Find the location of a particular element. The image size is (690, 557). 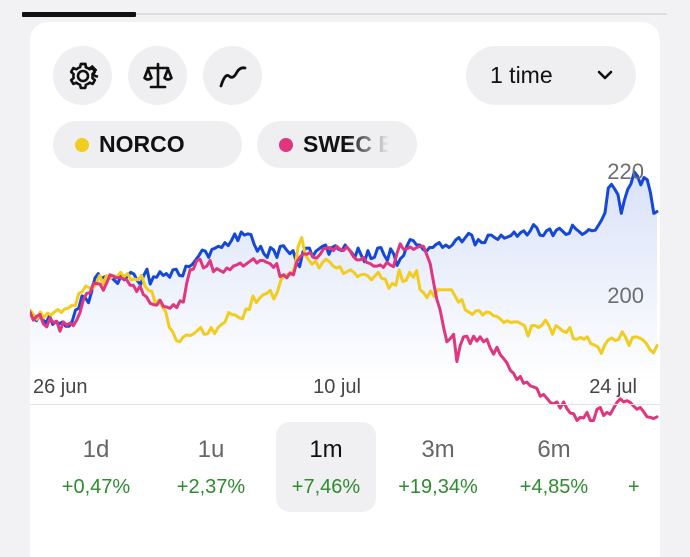

range-tab-label: 1m is located at coordinates (326, 449).